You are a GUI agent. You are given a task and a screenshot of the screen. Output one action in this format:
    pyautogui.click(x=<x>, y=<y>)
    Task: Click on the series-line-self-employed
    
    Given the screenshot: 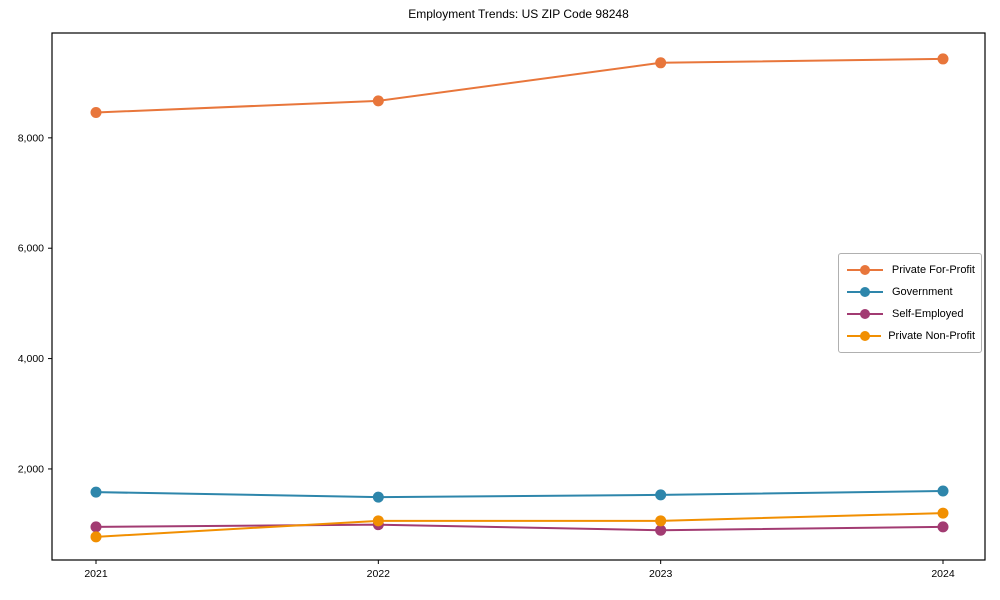 What is the action you would take?
    pyautogui.click(x=519, y=527)
    